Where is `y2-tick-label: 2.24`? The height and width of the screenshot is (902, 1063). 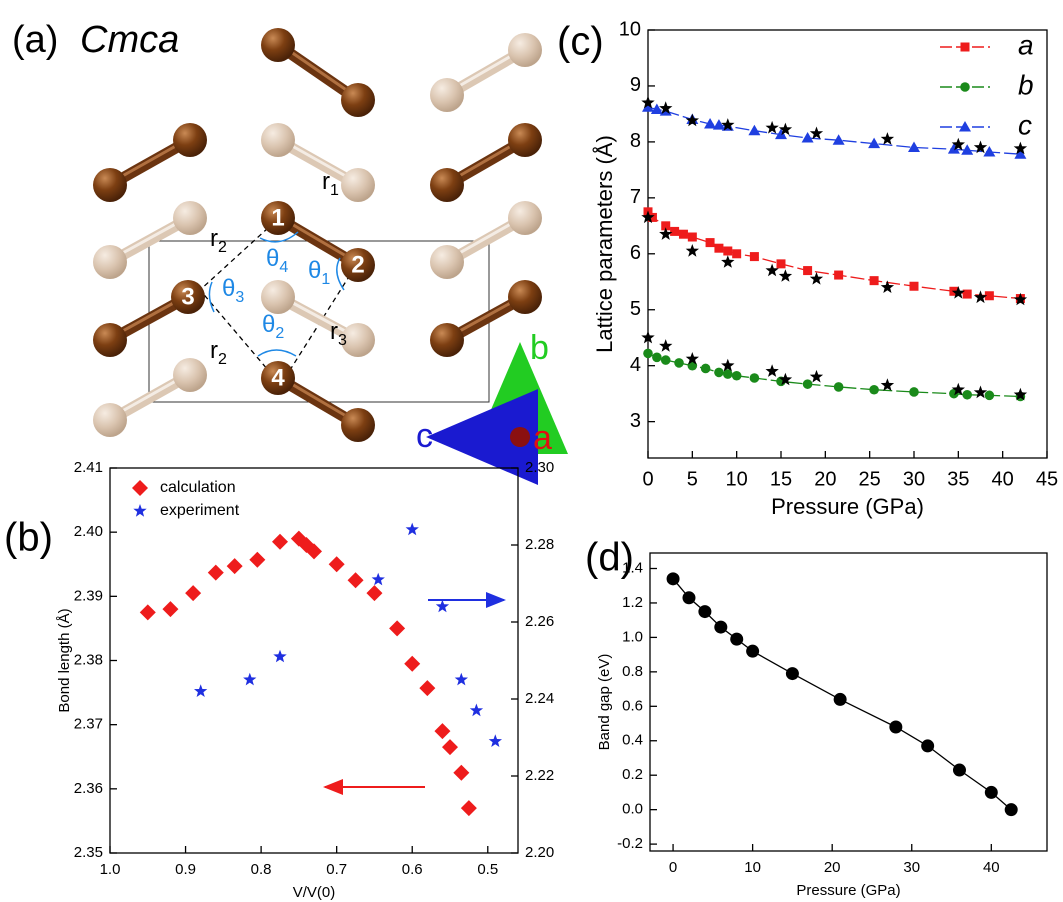
y2-tick-label: 2.24 is located at coordinates (539, 698).